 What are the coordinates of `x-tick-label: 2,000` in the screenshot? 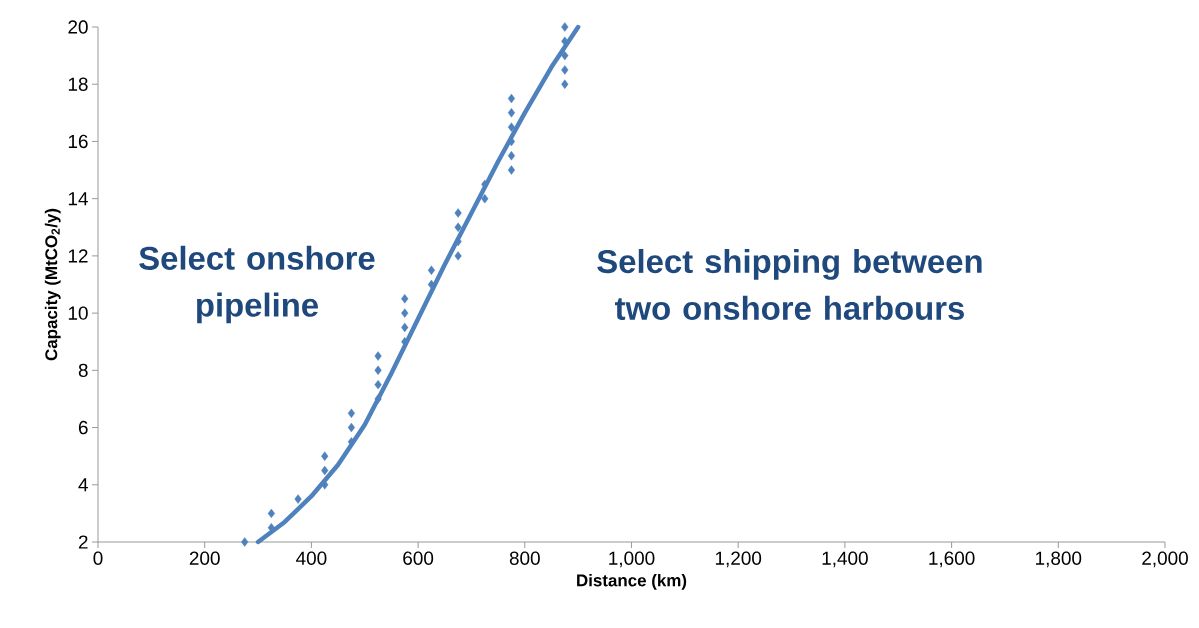 It's located at (1165, 559).